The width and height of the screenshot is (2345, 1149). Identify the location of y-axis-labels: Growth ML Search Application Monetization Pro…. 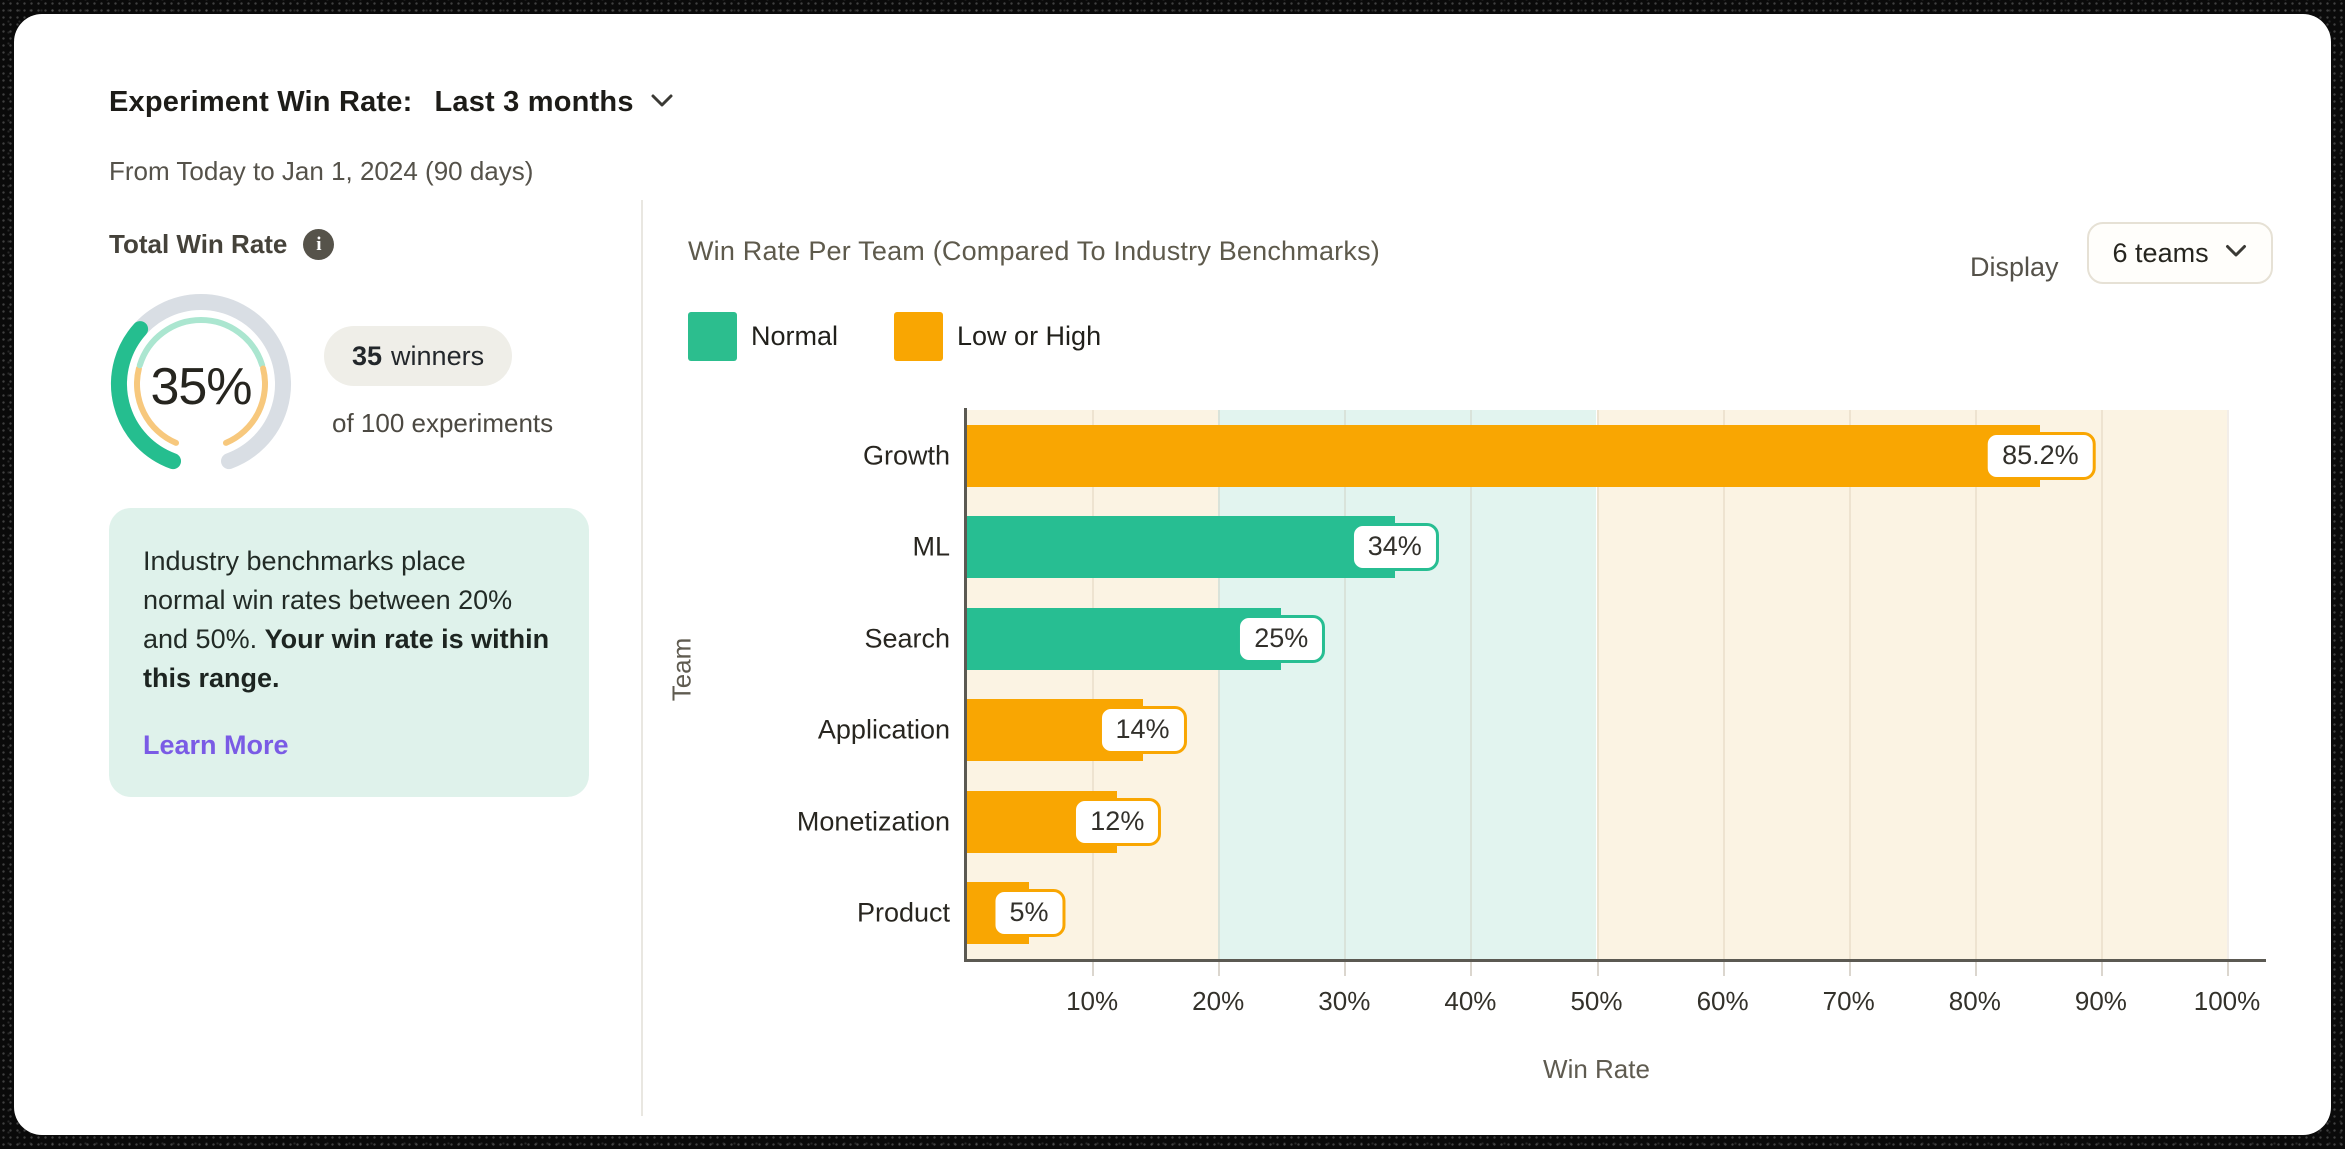
(814, 684).